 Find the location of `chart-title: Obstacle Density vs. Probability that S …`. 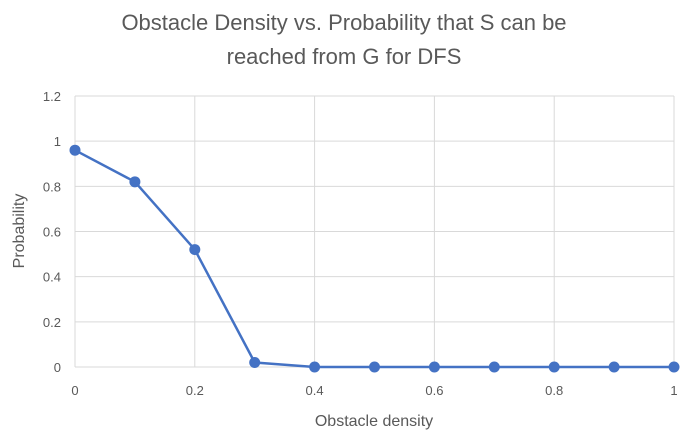

chart-title: Obstacle Density vs. Probability that S … is located at coordinates (343, 39).